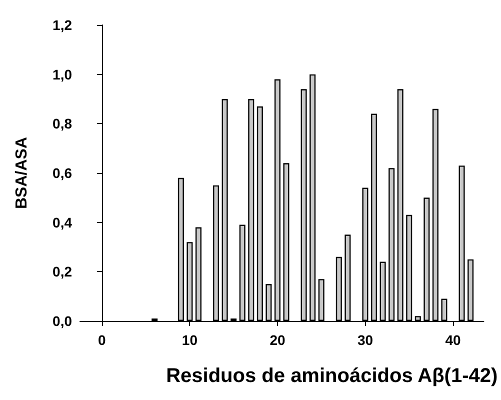  What do you see at coordinates (62, 74) in the screenshot?
I see `y-tick-label: 1,0` at bounding box center [62, 74].